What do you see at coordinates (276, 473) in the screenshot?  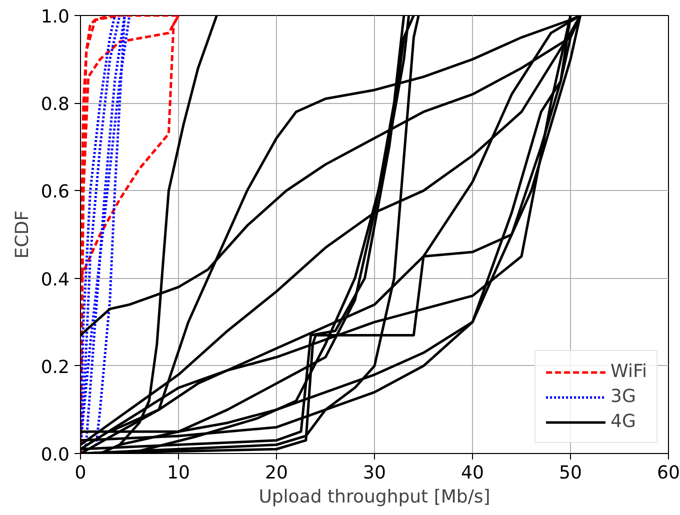 I see `x-tick-label: 20` at bounding box center [276, 473].